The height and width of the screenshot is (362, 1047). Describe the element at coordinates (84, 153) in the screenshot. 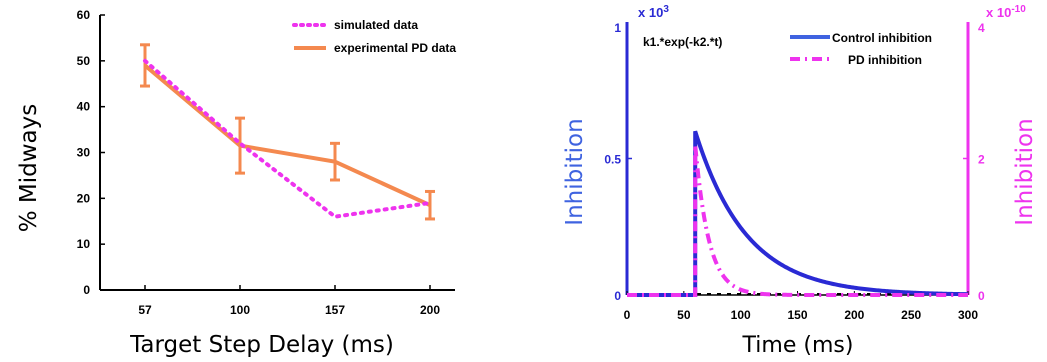

I see `left-y-tick-label: 30` at that location.